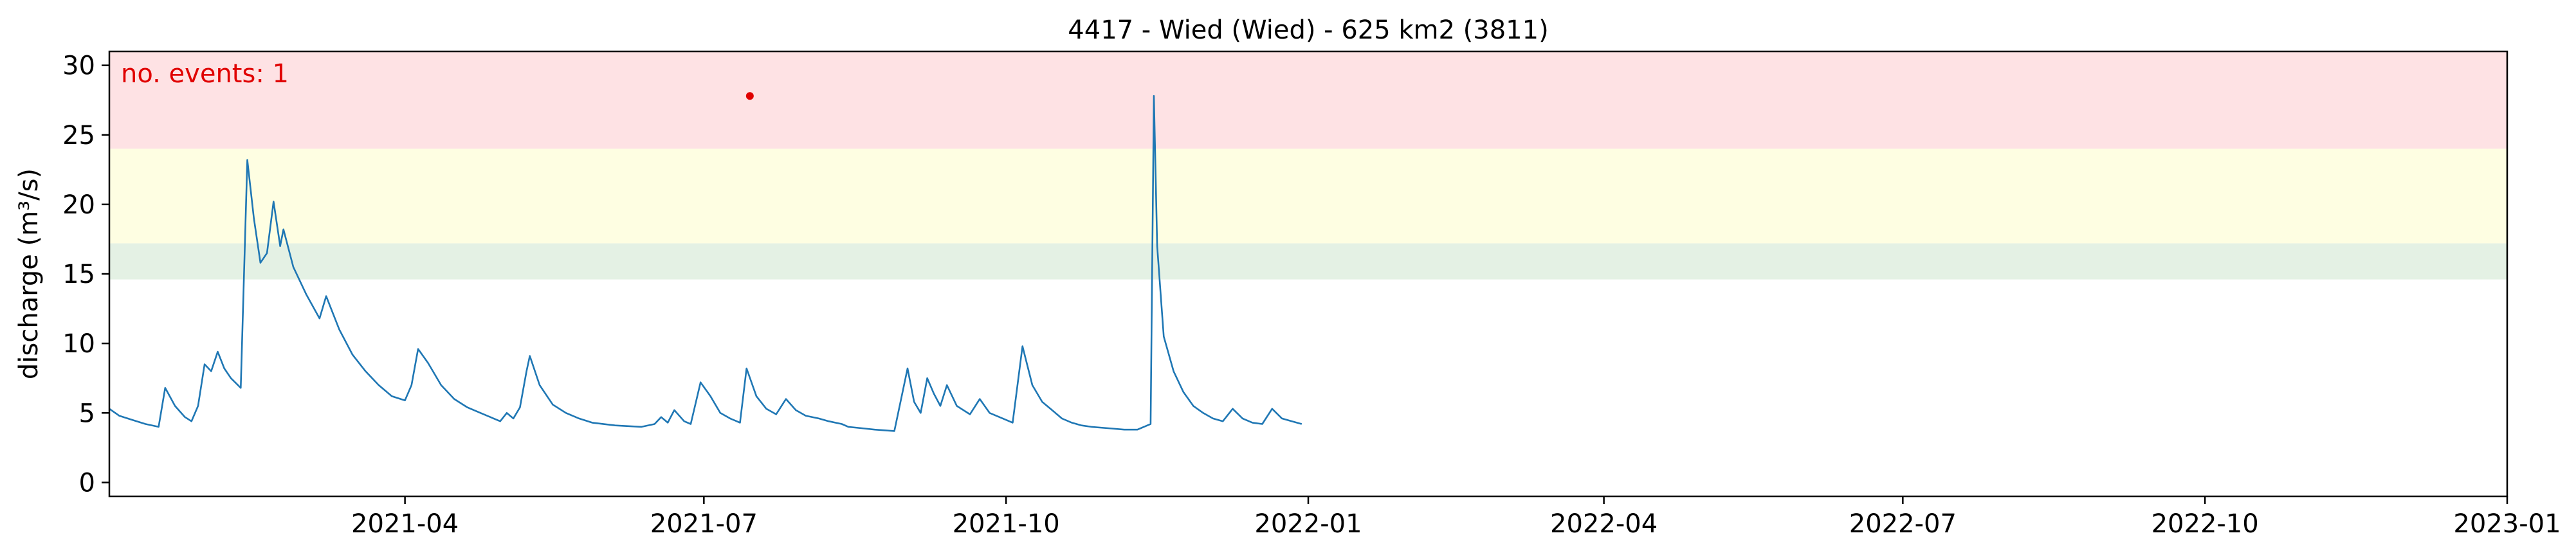 The image size is (2576, 560). I want to click on y-tick-label-5: 5, so click(87, 414).